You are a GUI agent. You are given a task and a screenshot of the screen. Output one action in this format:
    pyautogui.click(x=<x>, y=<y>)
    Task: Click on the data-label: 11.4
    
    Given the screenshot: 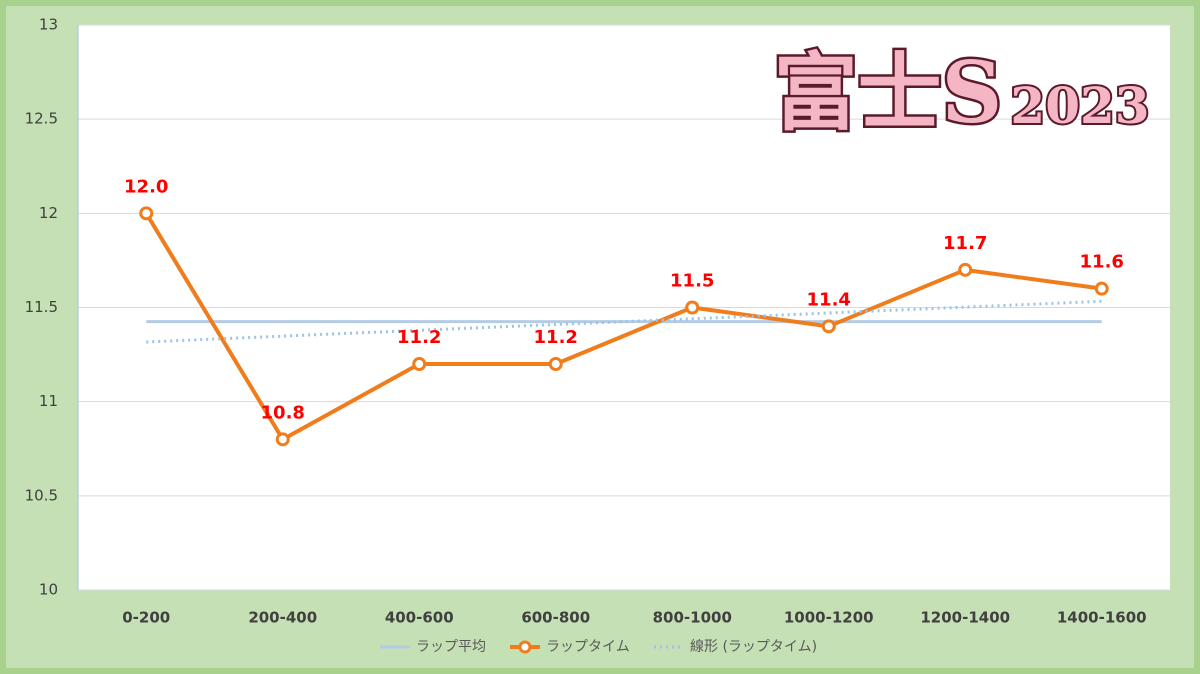 What is the action you would take?
    pyautogui.click(x=829, y=299)
    